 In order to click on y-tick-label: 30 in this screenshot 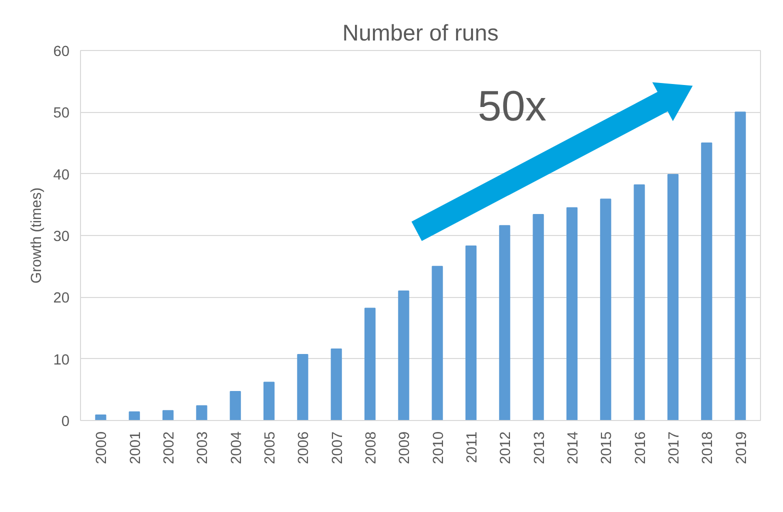, I will do `click(61, 237)`.